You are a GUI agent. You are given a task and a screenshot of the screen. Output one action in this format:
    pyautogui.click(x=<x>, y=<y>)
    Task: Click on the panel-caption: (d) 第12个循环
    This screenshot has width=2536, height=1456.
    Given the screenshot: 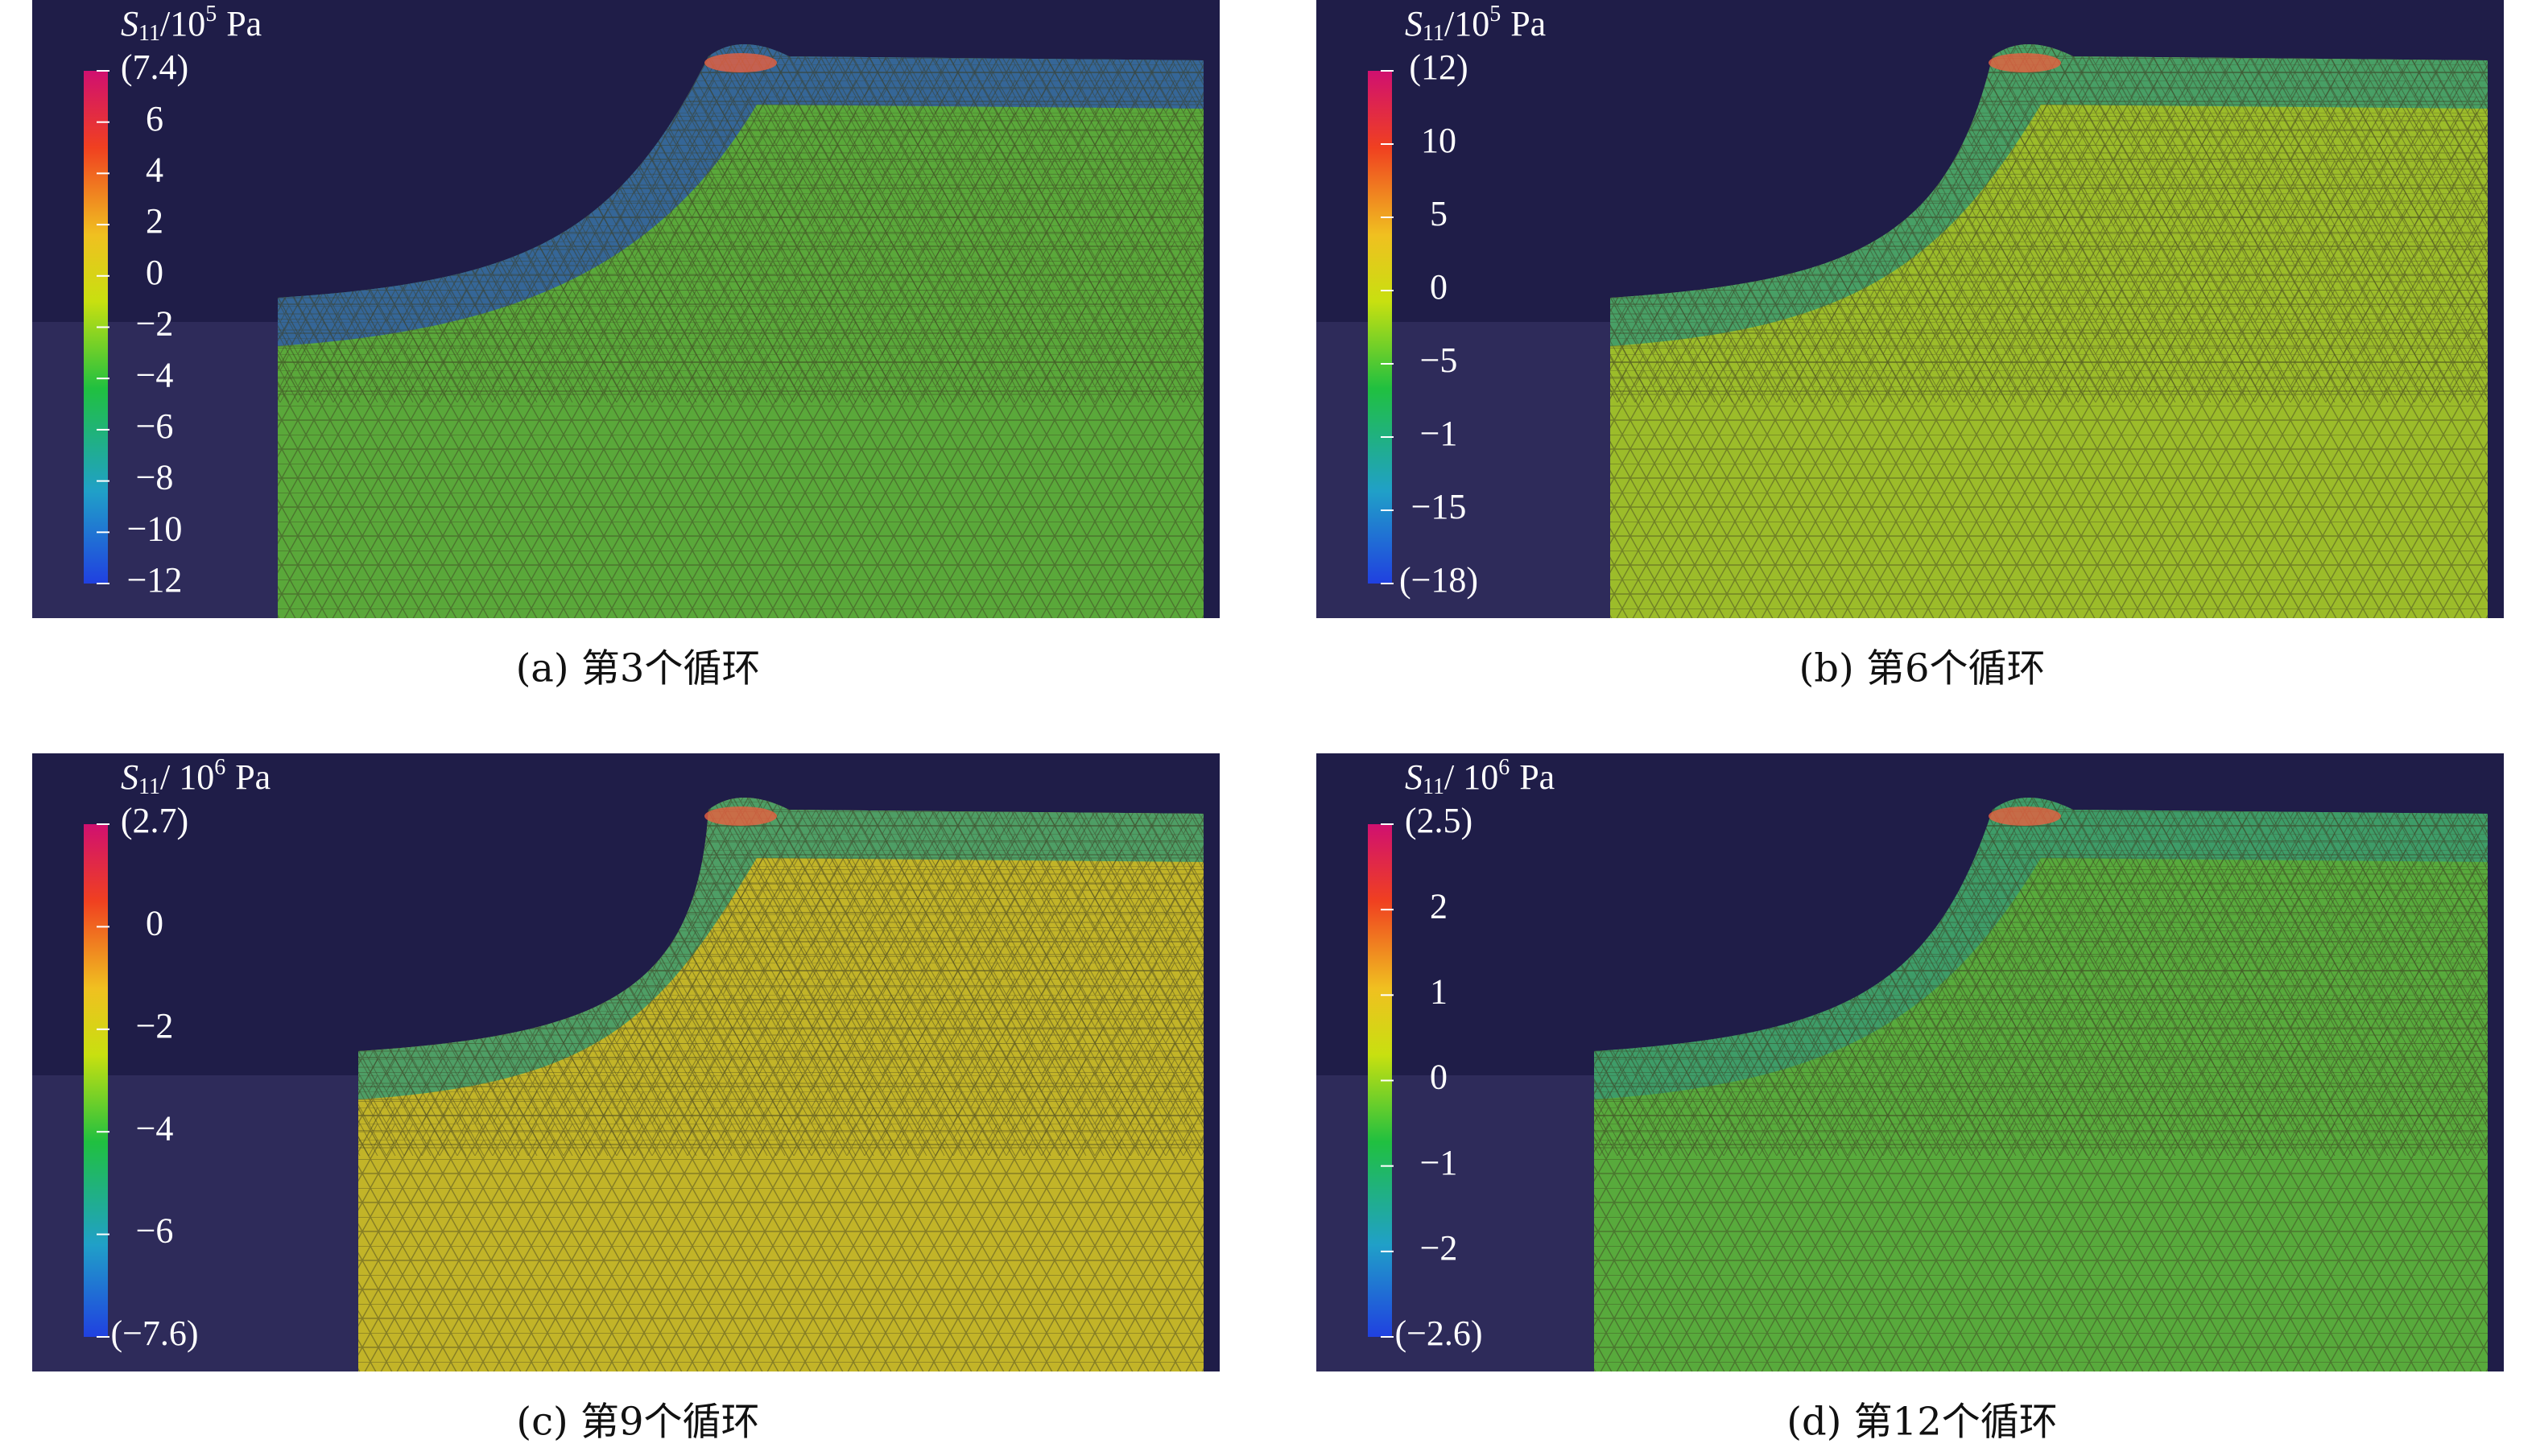 What is the action you would take?
    pyautogui.click(x=1922, y=1422)
    